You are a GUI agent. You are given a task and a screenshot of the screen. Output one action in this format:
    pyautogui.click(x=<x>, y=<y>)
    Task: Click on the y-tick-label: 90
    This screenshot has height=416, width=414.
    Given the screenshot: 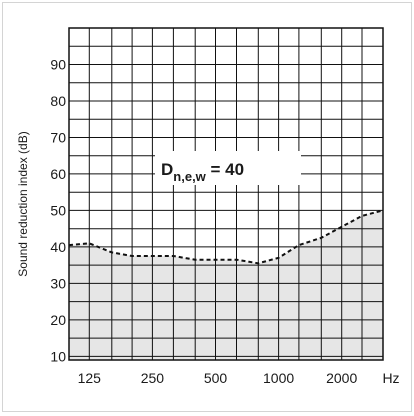 What is the action you would take?
    pyautogui.click(x=58, y=65)
    